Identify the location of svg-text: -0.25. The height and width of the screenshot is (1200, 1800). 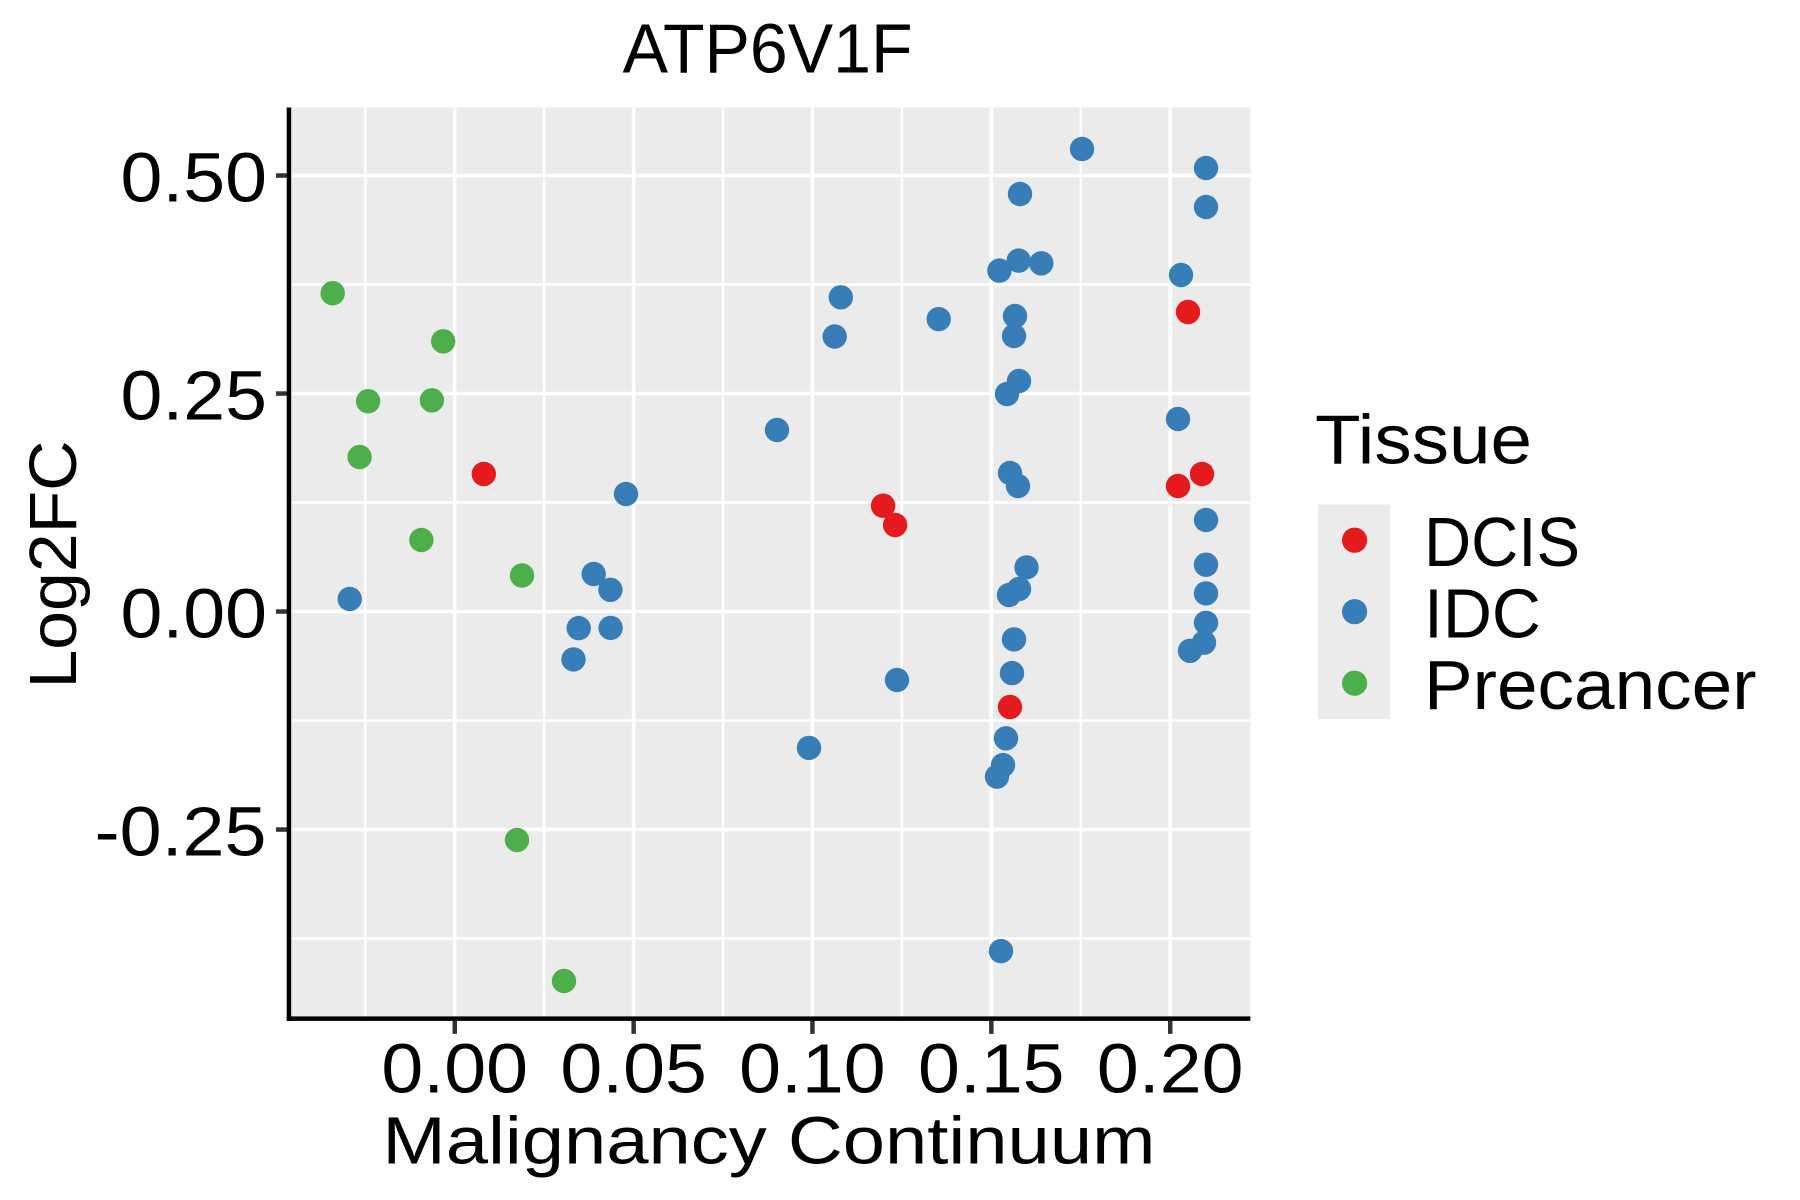
(181, 832).